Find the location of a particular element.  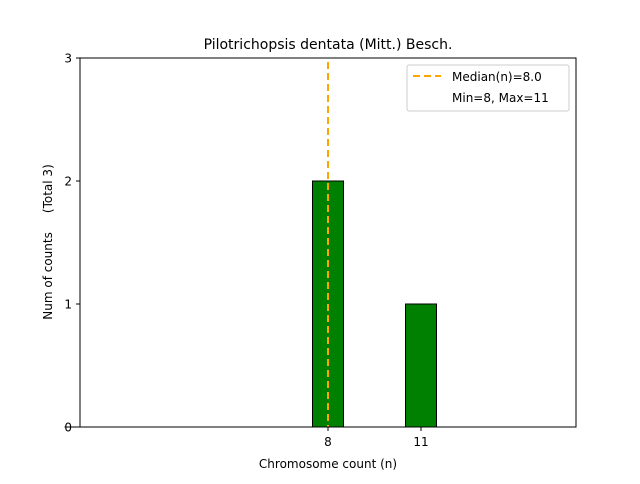

x-axis-label: Chromosome count (n) is located at coordinates (328, 464).